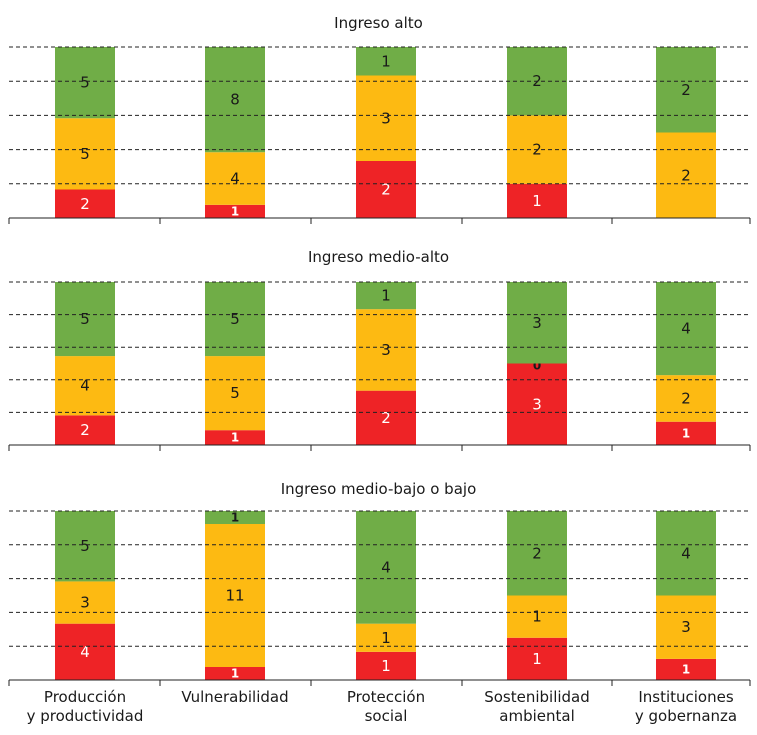 This screenshot has width=757, height=735. Describe the element at coordinates (85, 716) in the screenshot. I see `category-label: y productividad` at that location.